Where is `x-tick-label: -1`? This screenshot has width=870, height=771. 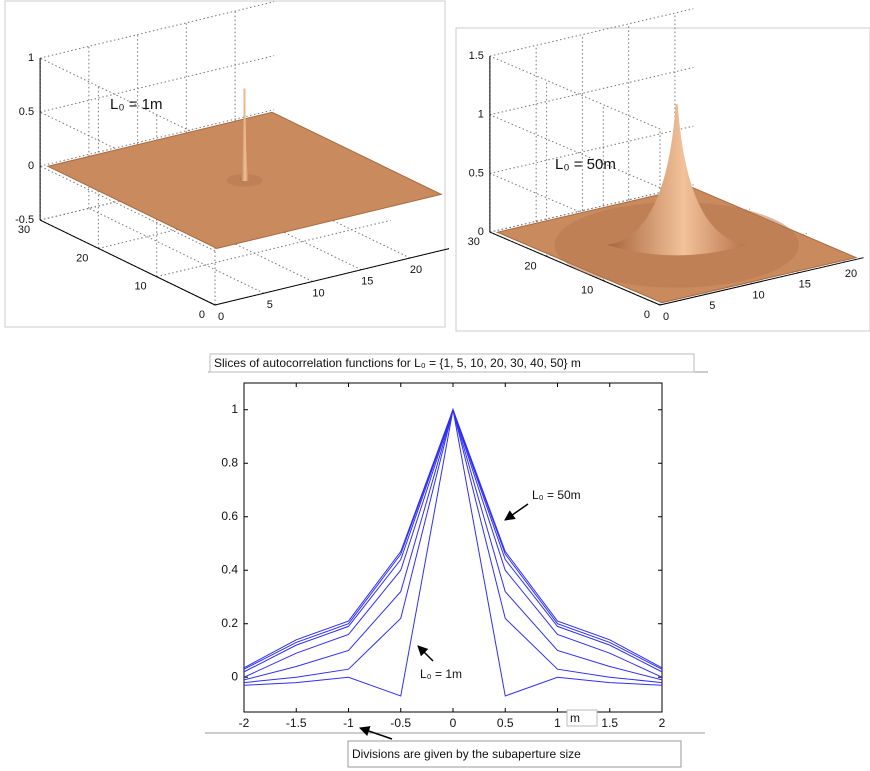
x-tick-label: -1 is located at coordinates (348, 723).